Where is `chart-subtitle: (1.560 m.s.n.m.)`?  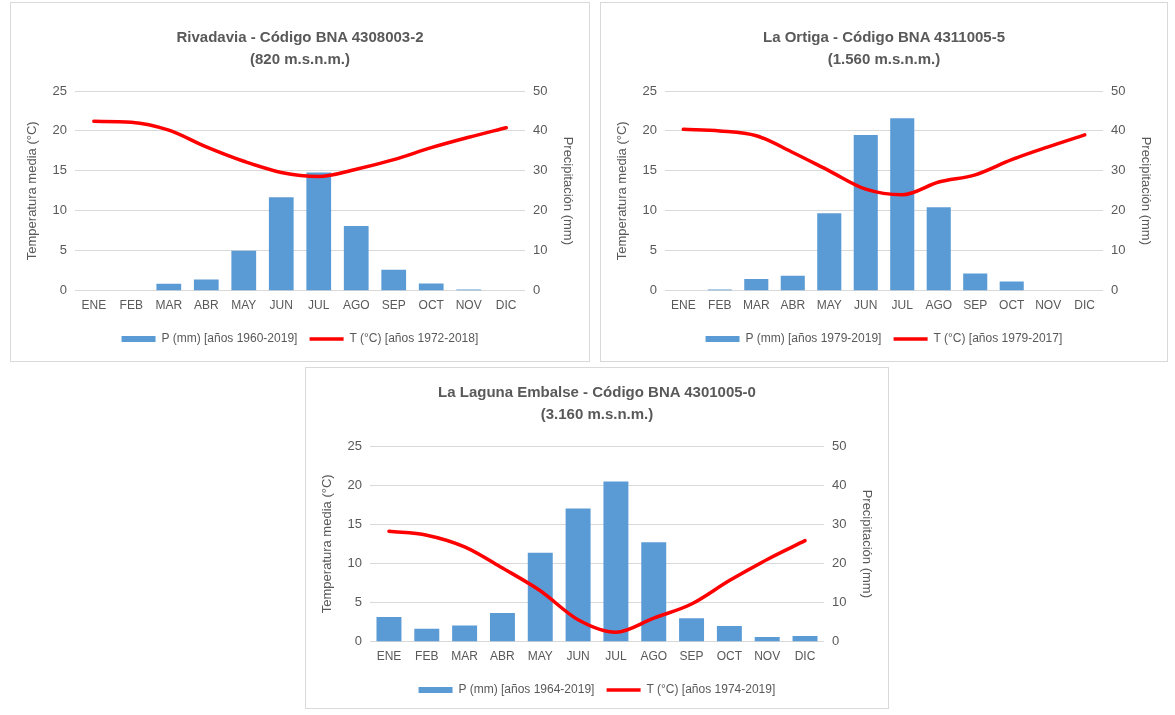
chart-subtitle: (1.560 m.s.n.m.) is located at coordinates (884, 59).